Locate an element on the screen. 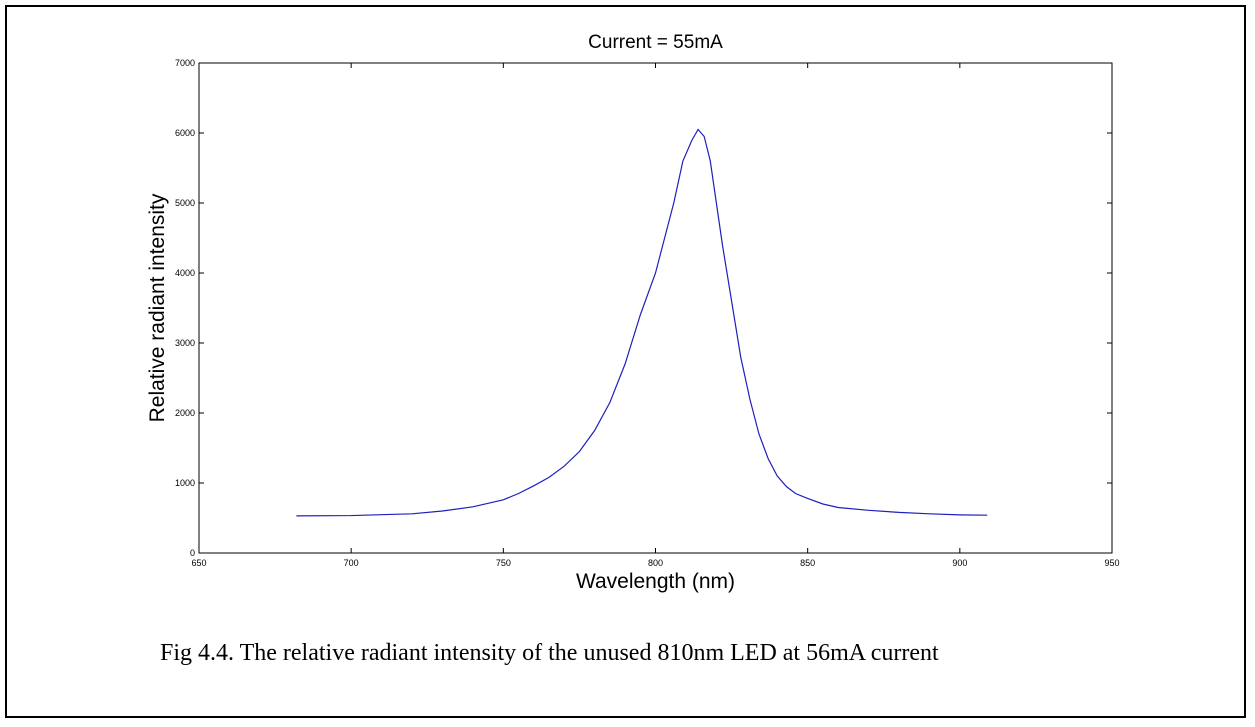 Image resolution: width=1255 pixels, height=727 pixels. x-tick-label: 650 is located at coordinates (198, 563).